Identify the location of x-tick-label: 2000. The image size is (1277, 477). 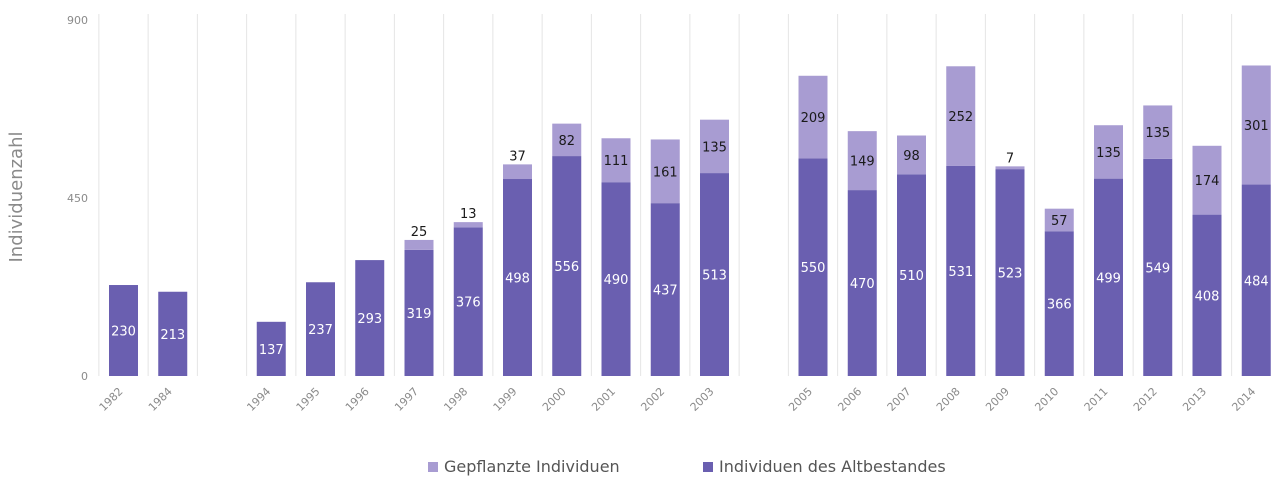
(554, 399).